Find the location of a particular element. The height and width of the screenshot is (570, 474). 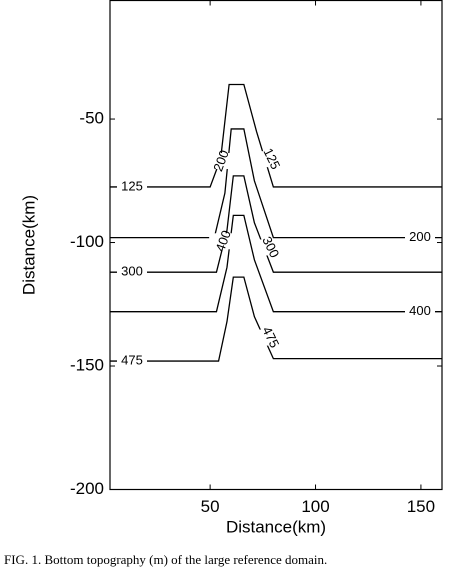

y-tick-label: -150 is located at coordinates (87, 364).